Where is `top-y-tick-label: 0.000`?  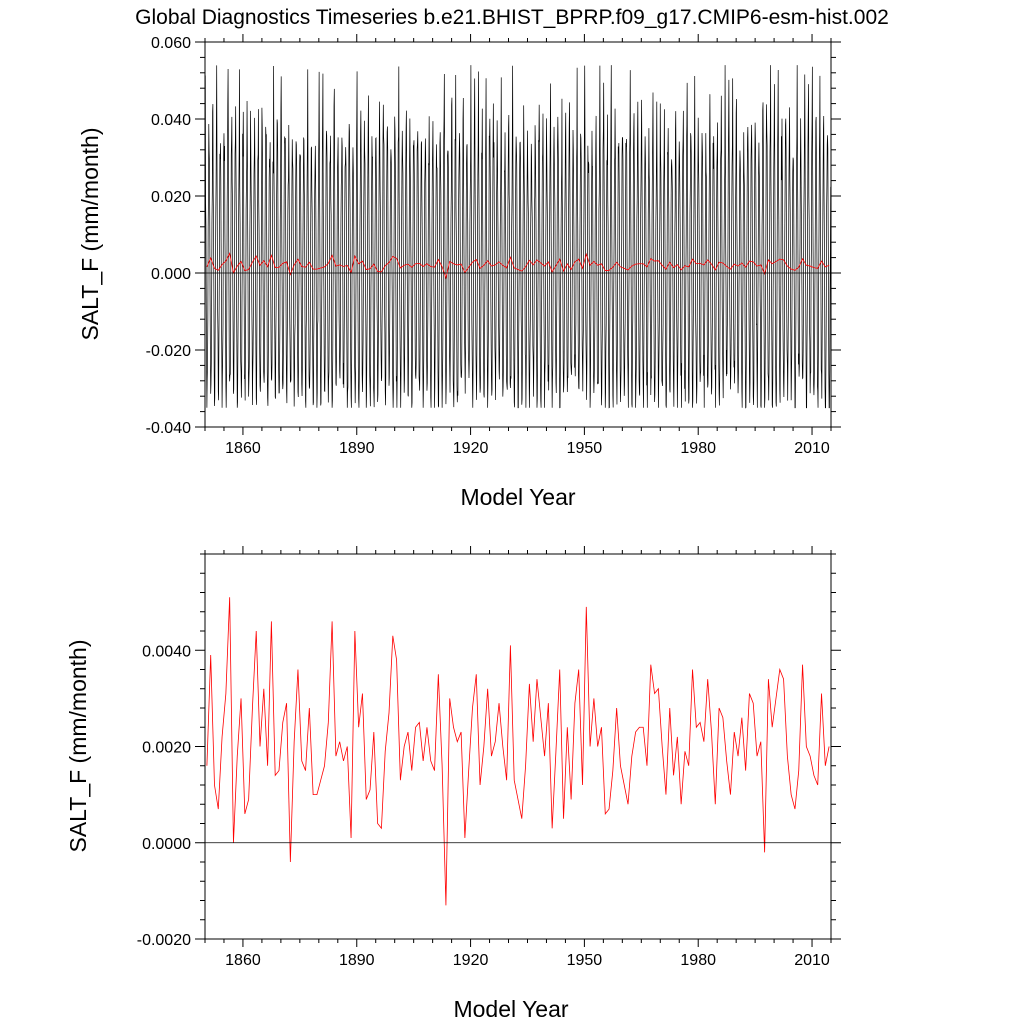 top-y-tick-label: 0.000 is located at coordinates (171, 274).